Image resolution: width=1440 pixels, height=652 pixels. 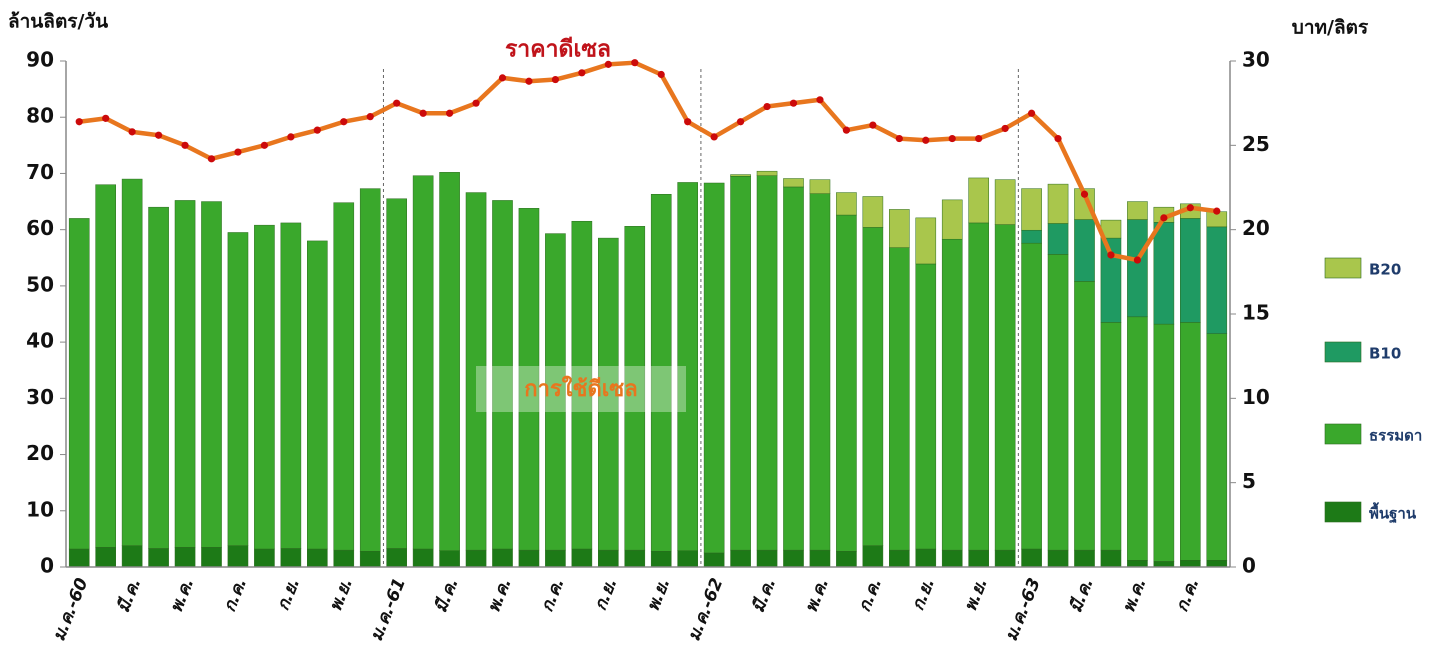 What do you see at coordinates (1395, 436) in the screenshot?
I see `legend-label: ธรรมดา` at bounding box center [1395, 436].